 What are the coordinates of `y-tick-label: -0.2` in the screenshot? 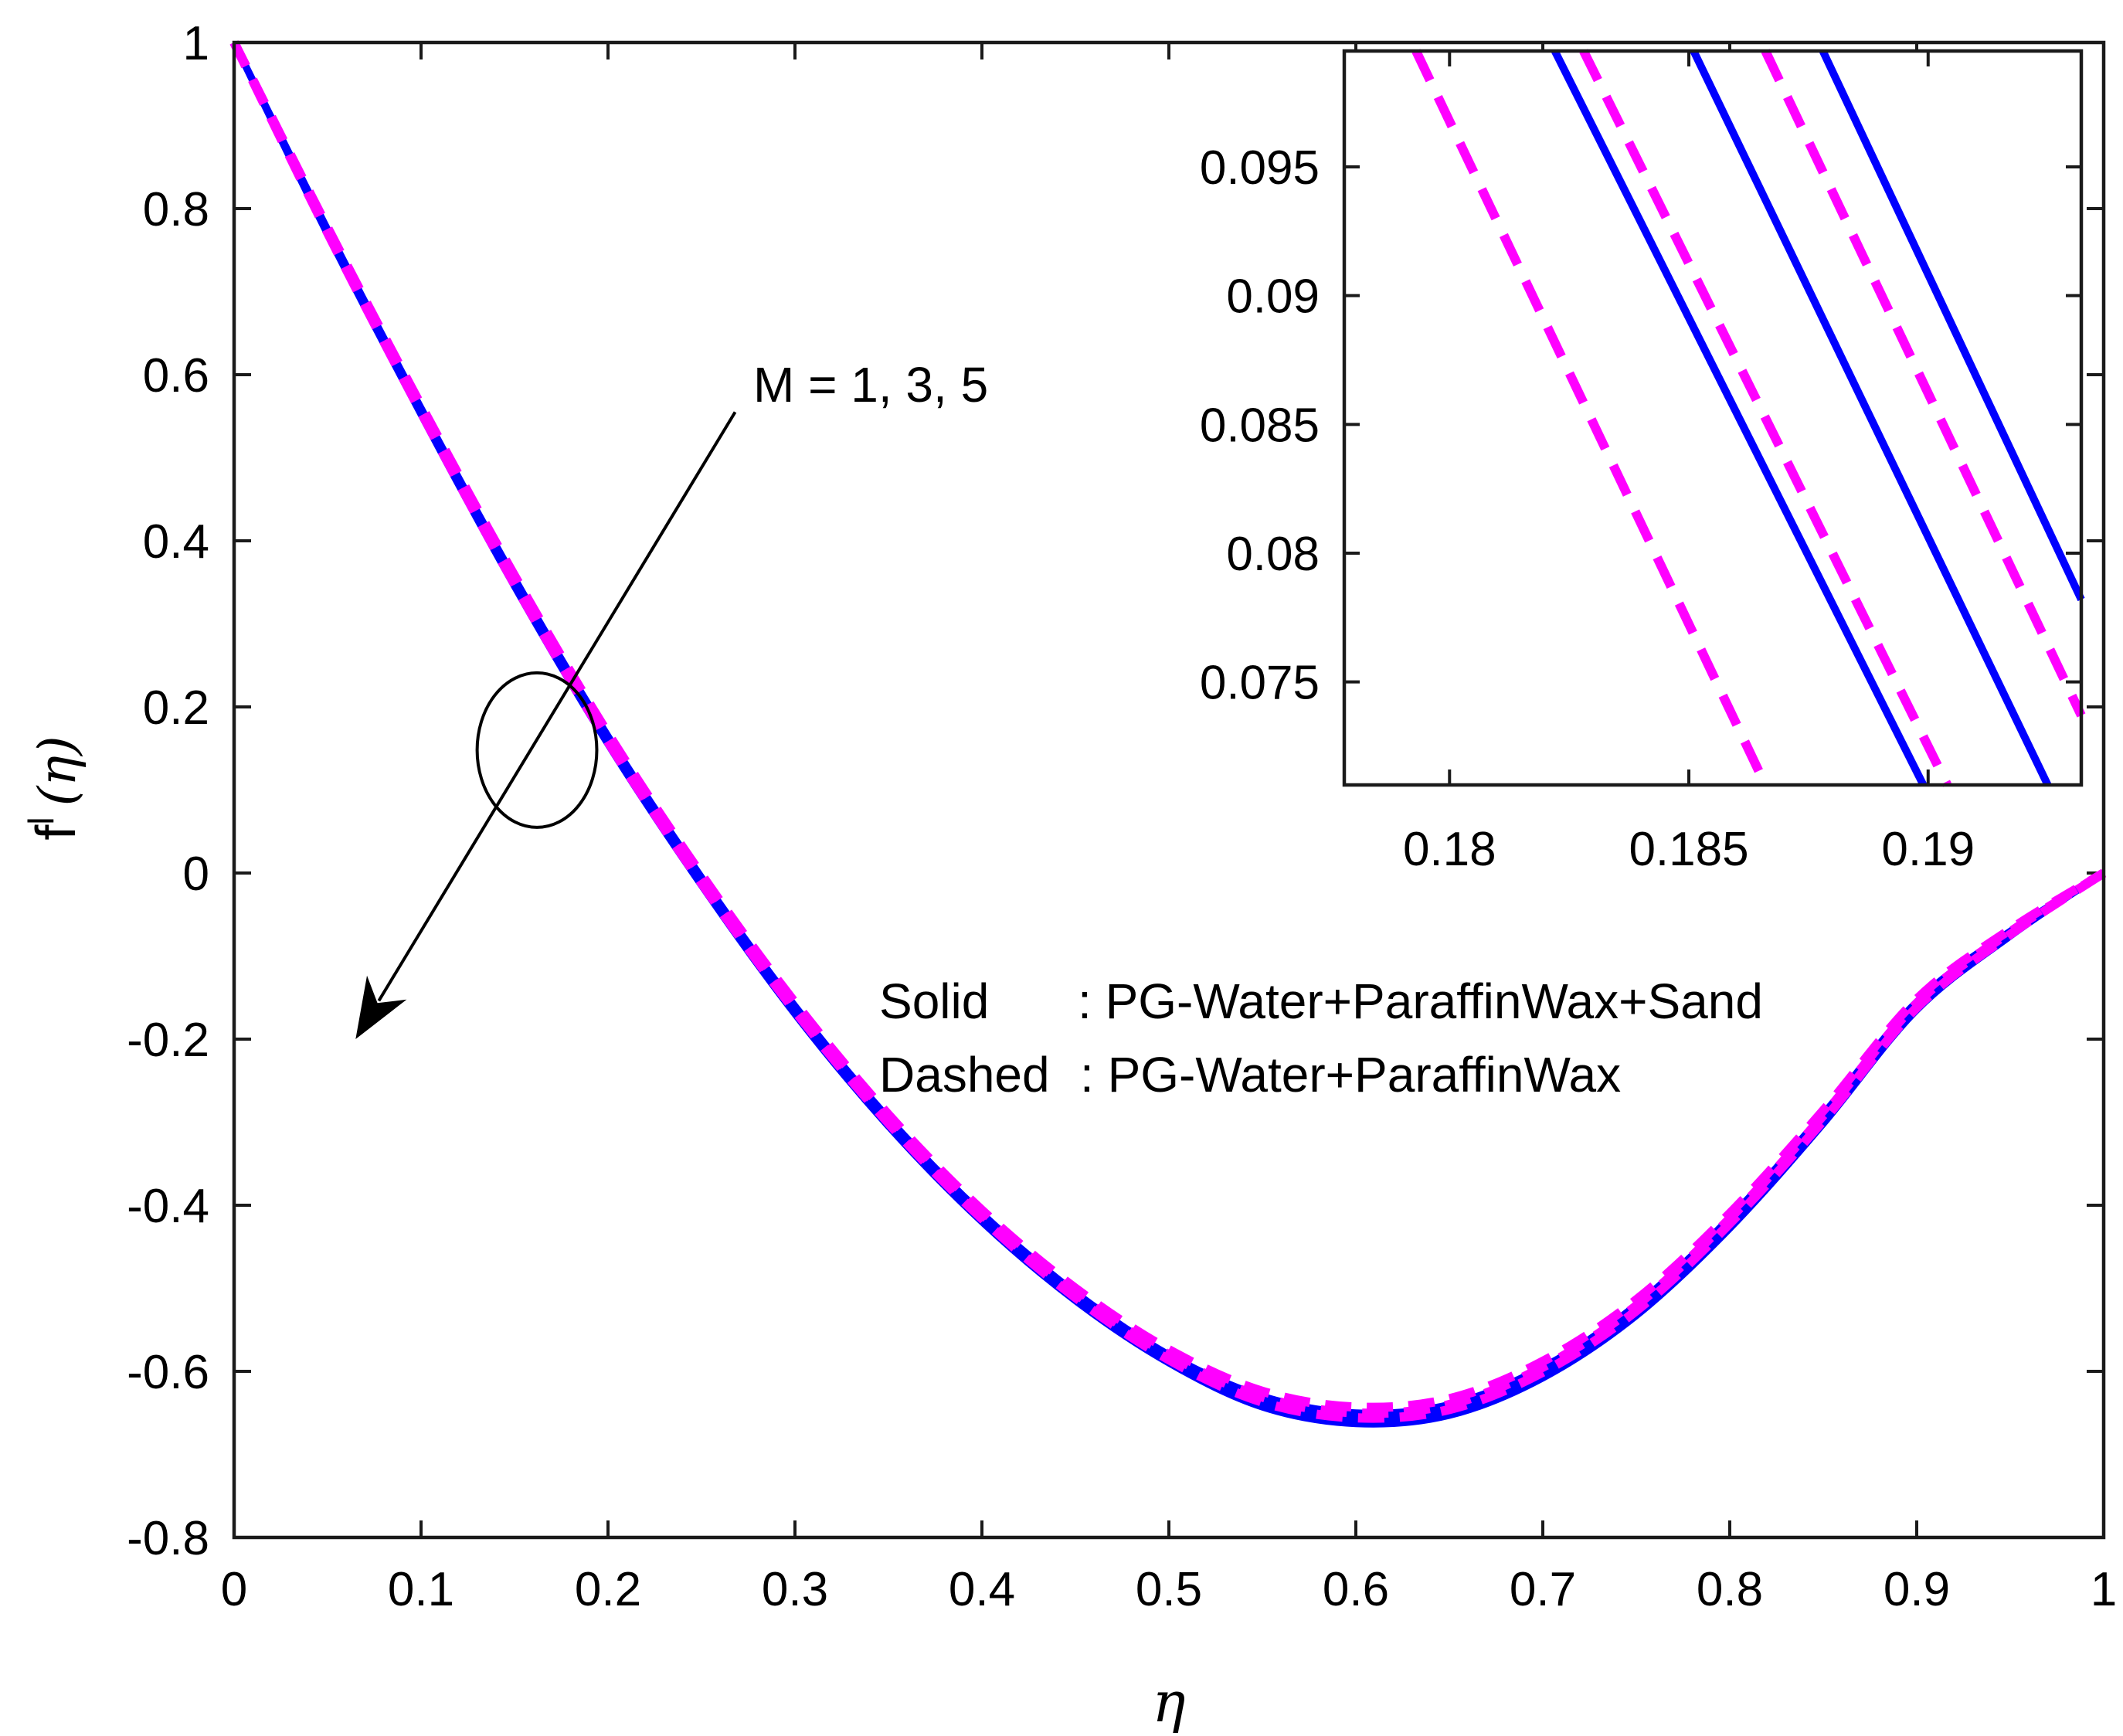 It's located at (168, 1040).